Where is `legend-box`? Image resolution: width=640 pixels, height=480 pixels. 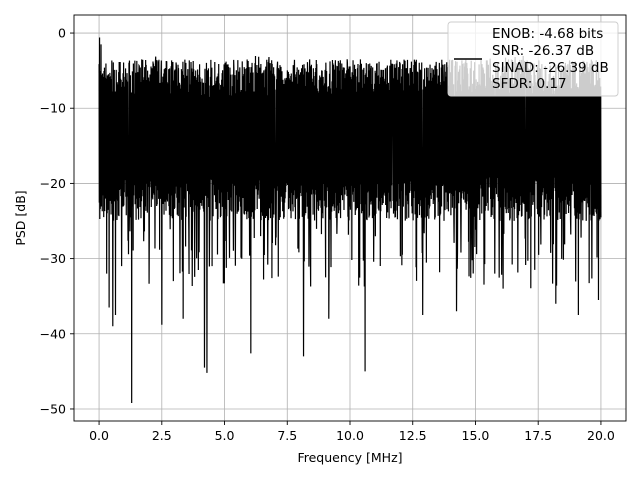
legend-box is located at coordinates (533, 59).